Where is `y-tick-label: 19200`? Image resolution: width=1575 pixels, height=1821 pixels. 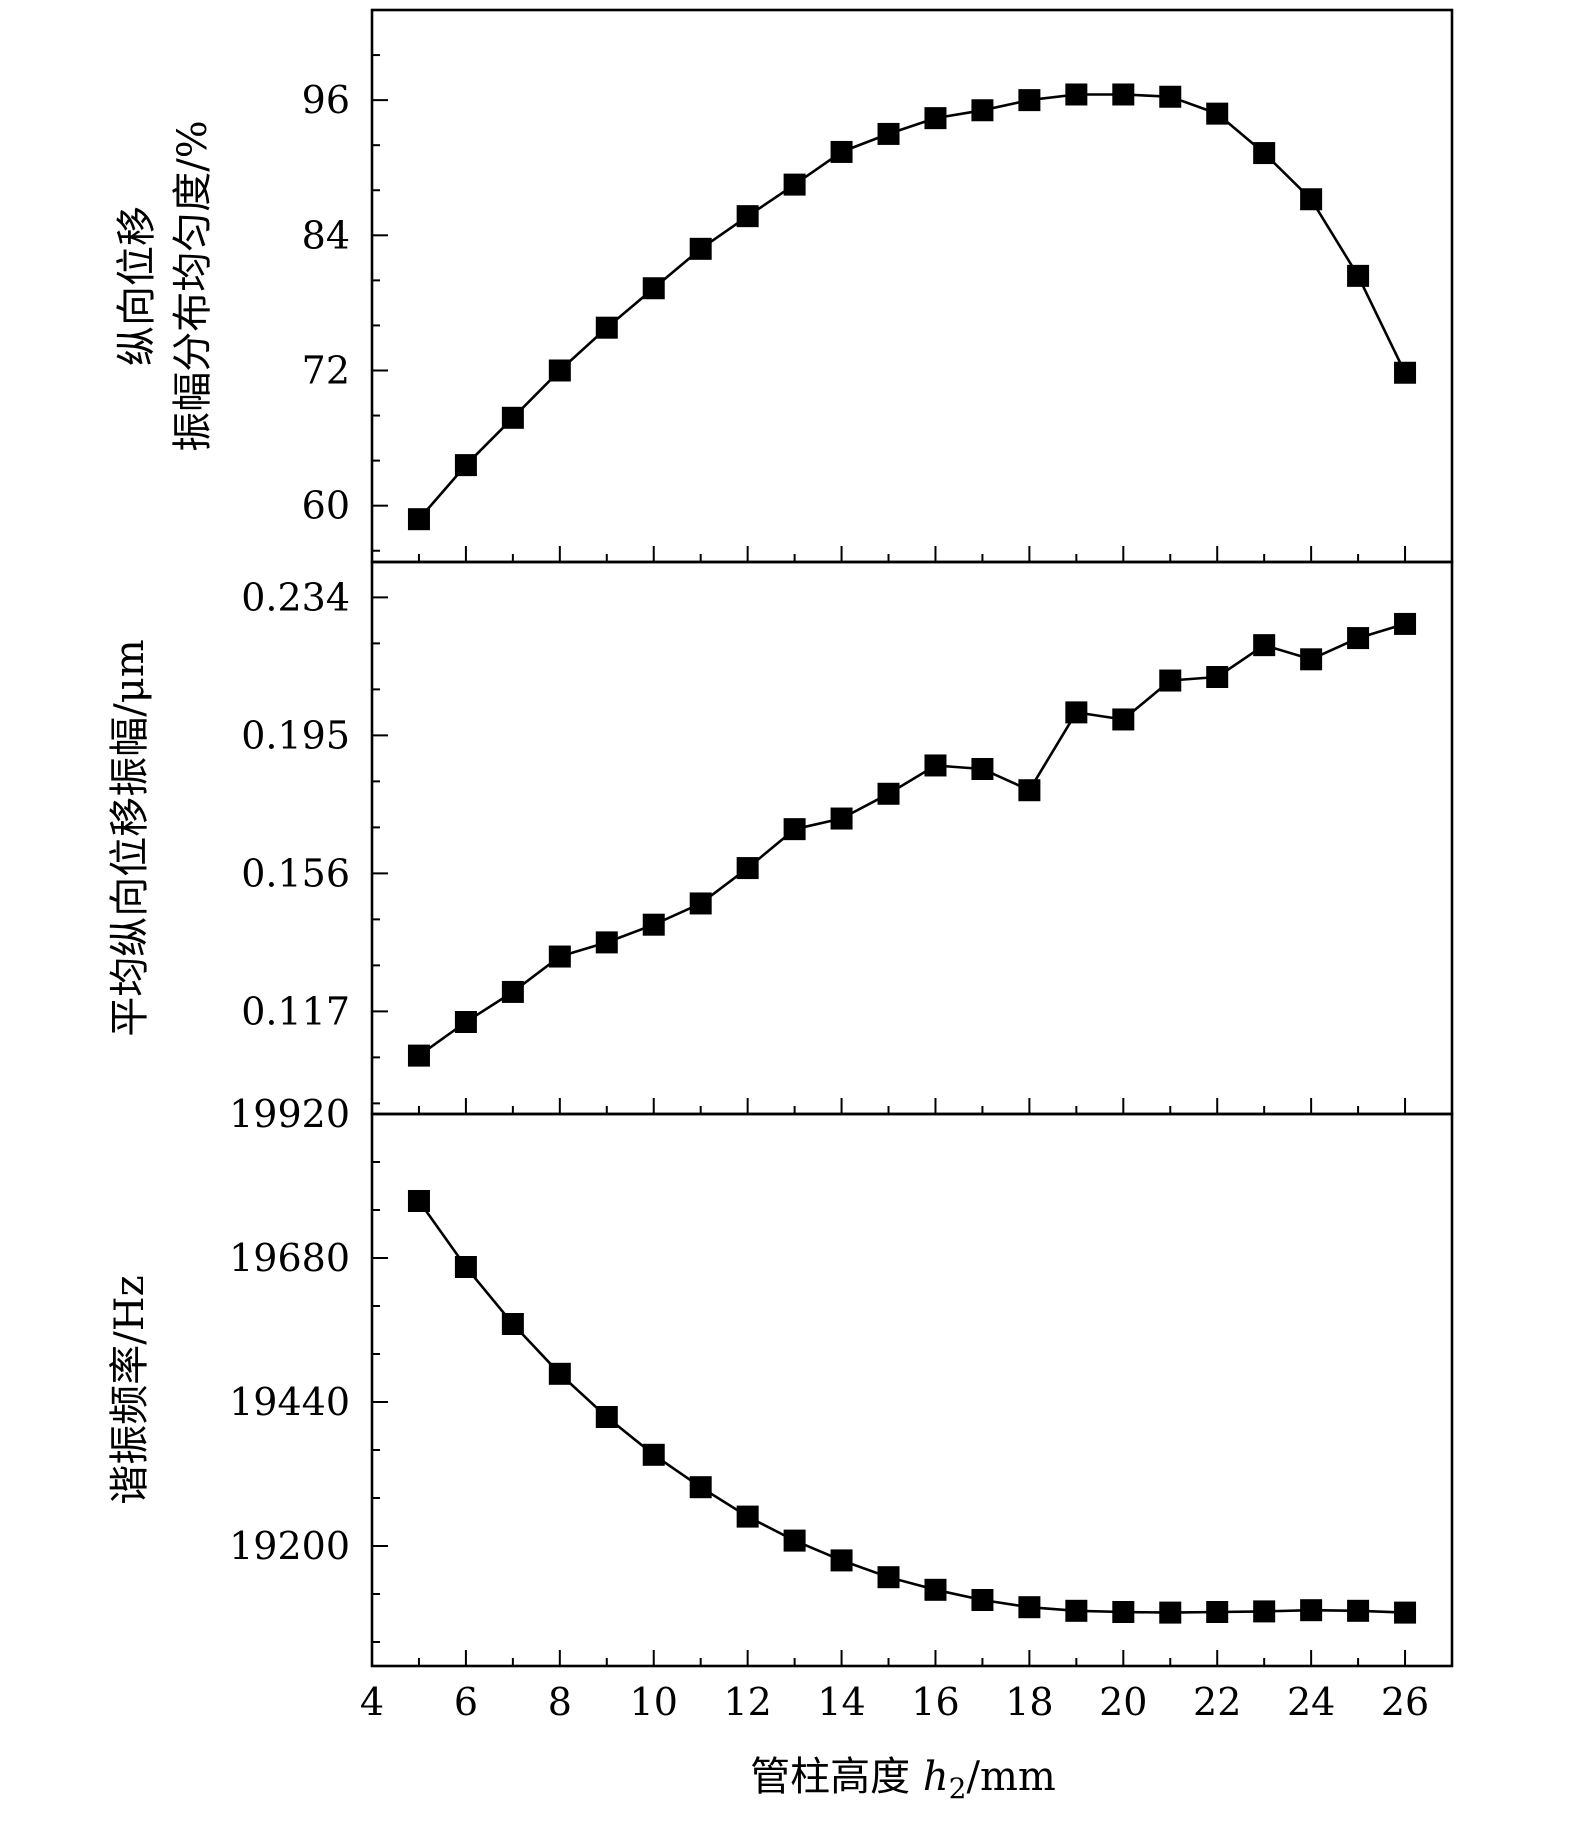 y-tick-label: 19200 is located at coordinates (289, 1546).